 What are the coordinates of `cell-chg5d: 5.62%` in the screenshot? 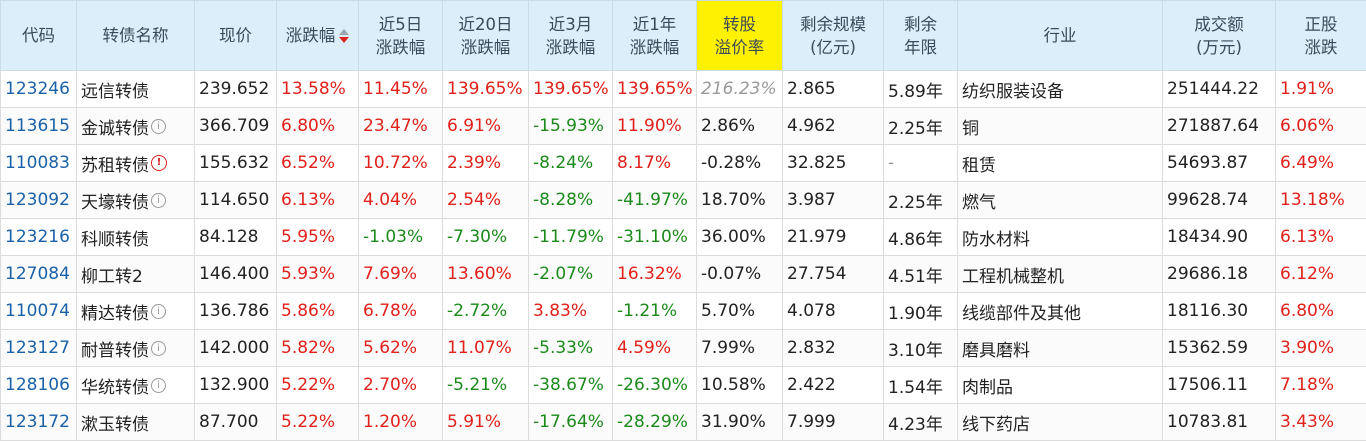 It's located at (401, 348).